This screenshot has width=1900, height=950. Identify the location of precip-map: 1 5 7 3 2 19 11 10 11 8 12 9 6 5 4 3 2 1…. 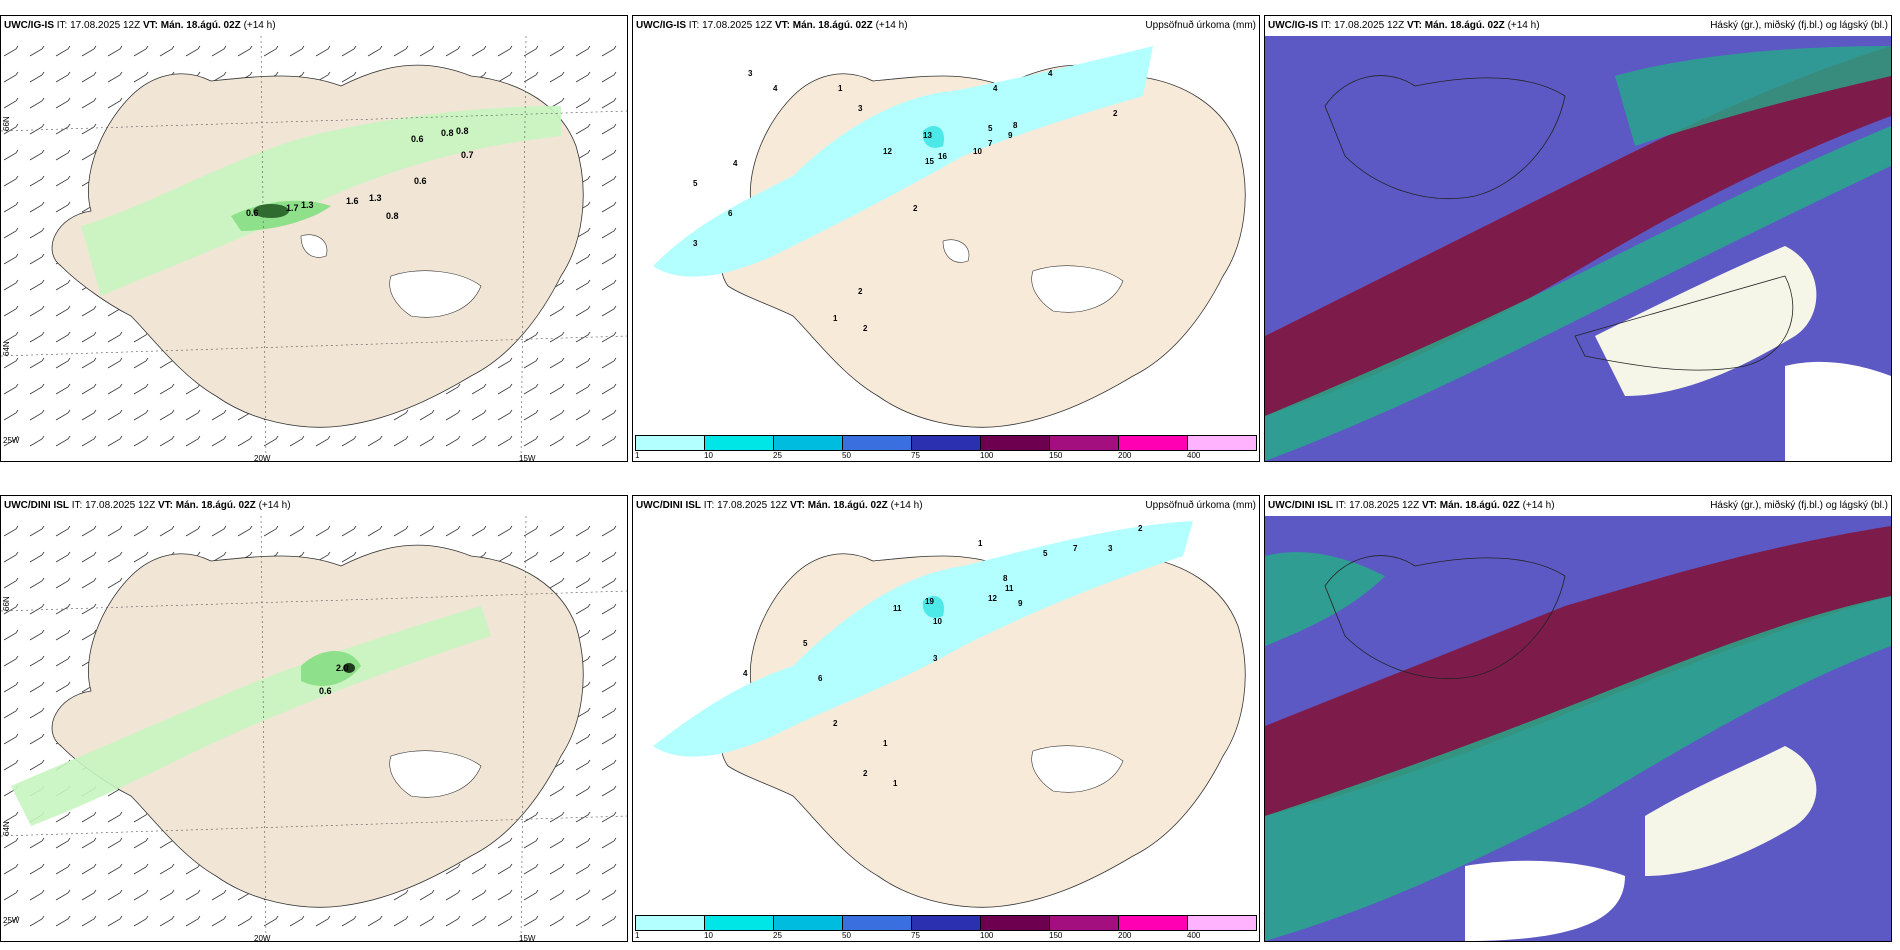
(949, 714).